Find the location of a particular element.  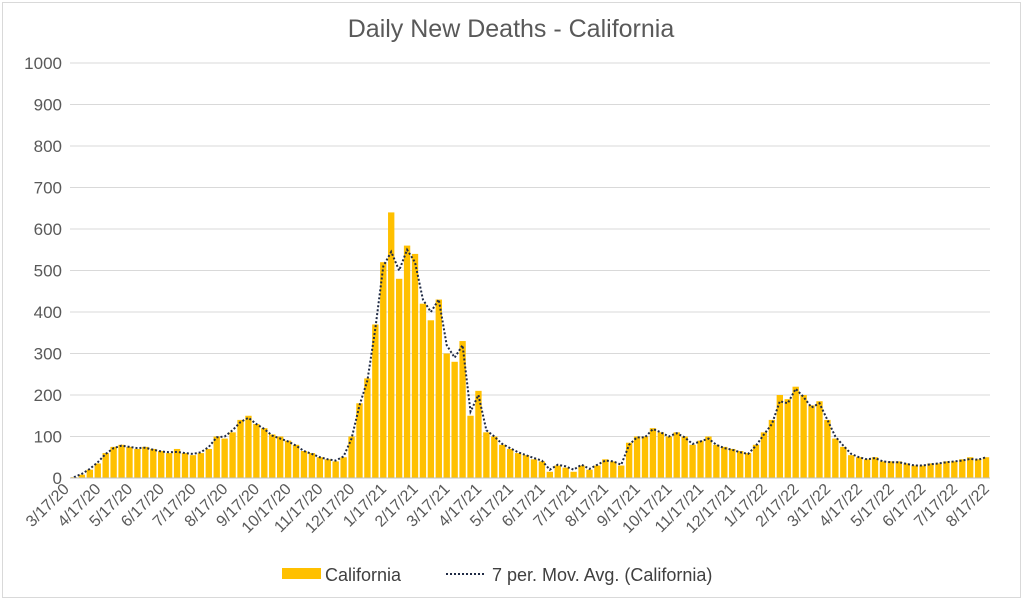

y-tick-label: 100 is located at coordinates (48, 437).